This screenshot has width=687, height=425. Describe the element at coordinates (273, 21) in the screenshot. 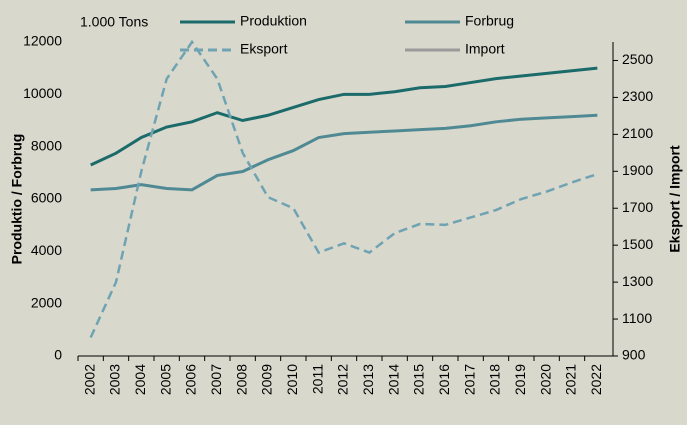

I see `legend-label: Produktion` at that location.